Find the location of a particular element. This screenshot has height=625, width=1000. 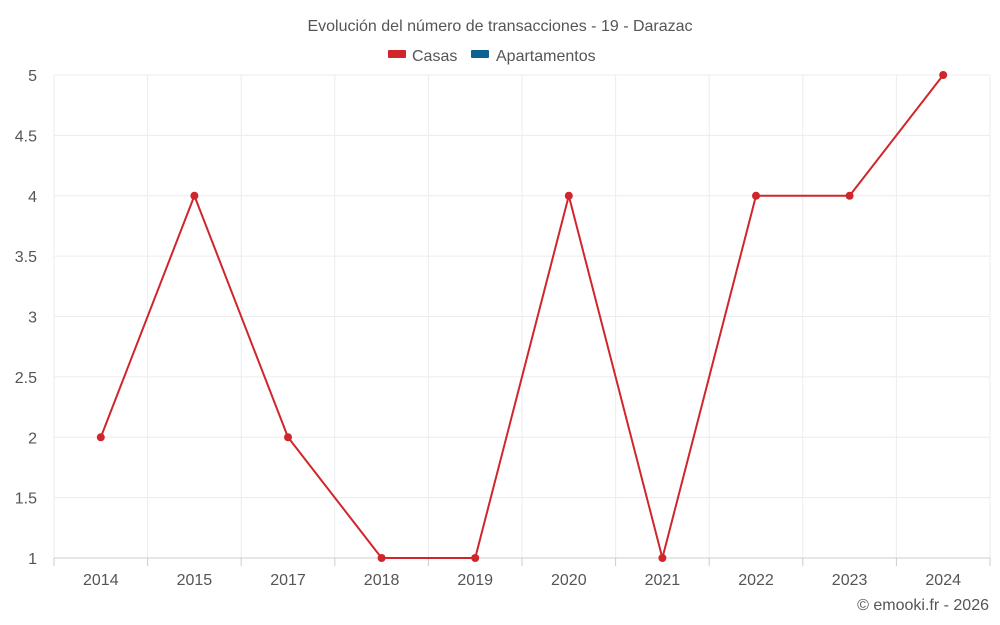

x-tick-label: 2022 is located at coordinates (756, 580).